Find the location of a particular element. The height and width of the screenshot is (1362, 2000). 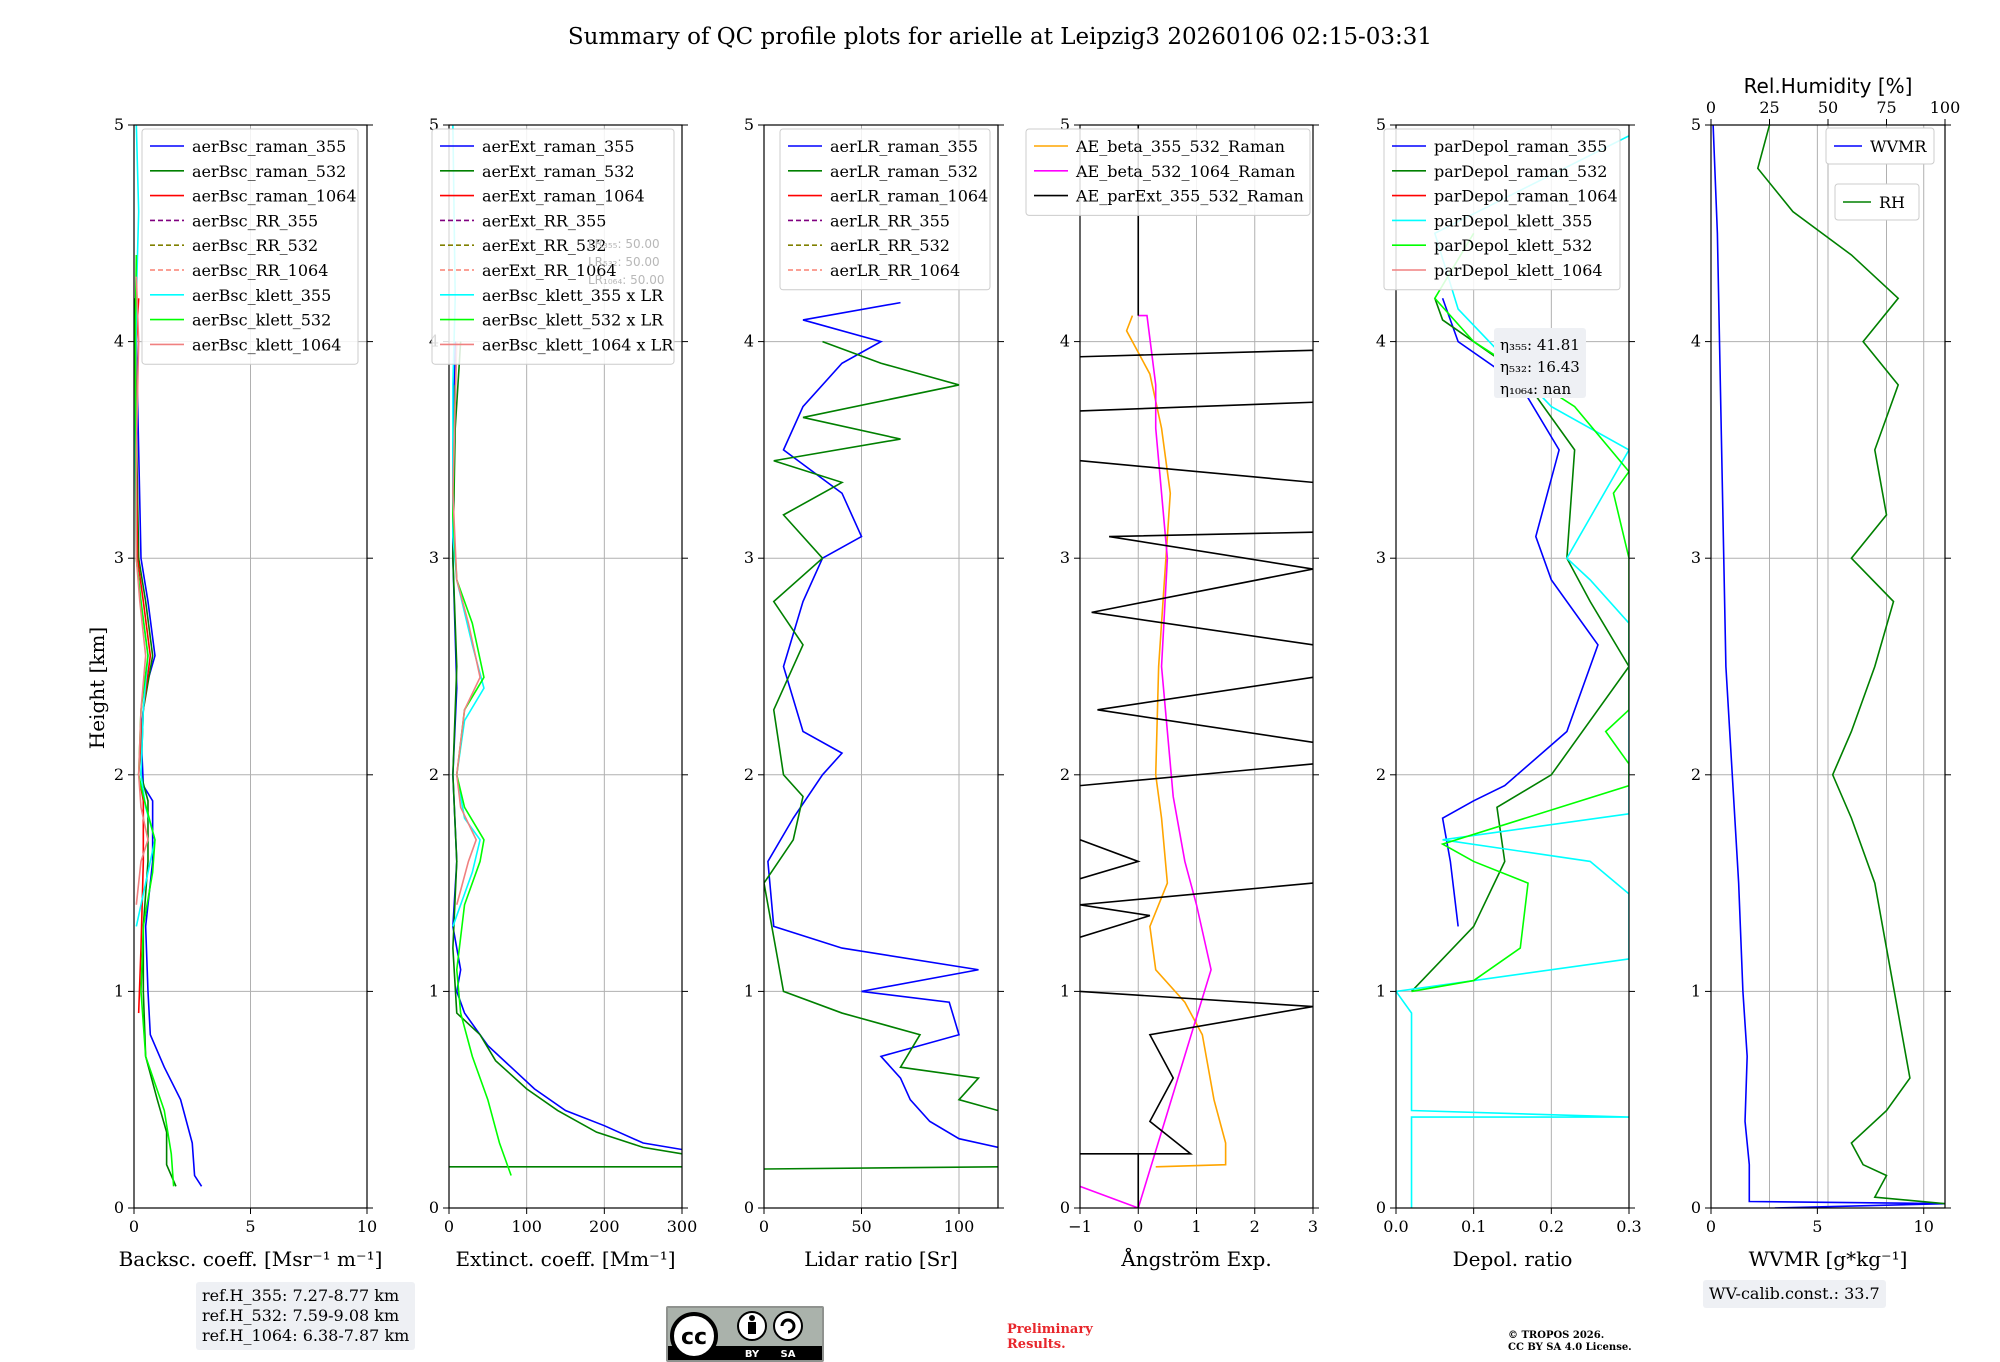

x-tick-label: 3 is located at coordinates (1313, 1226).